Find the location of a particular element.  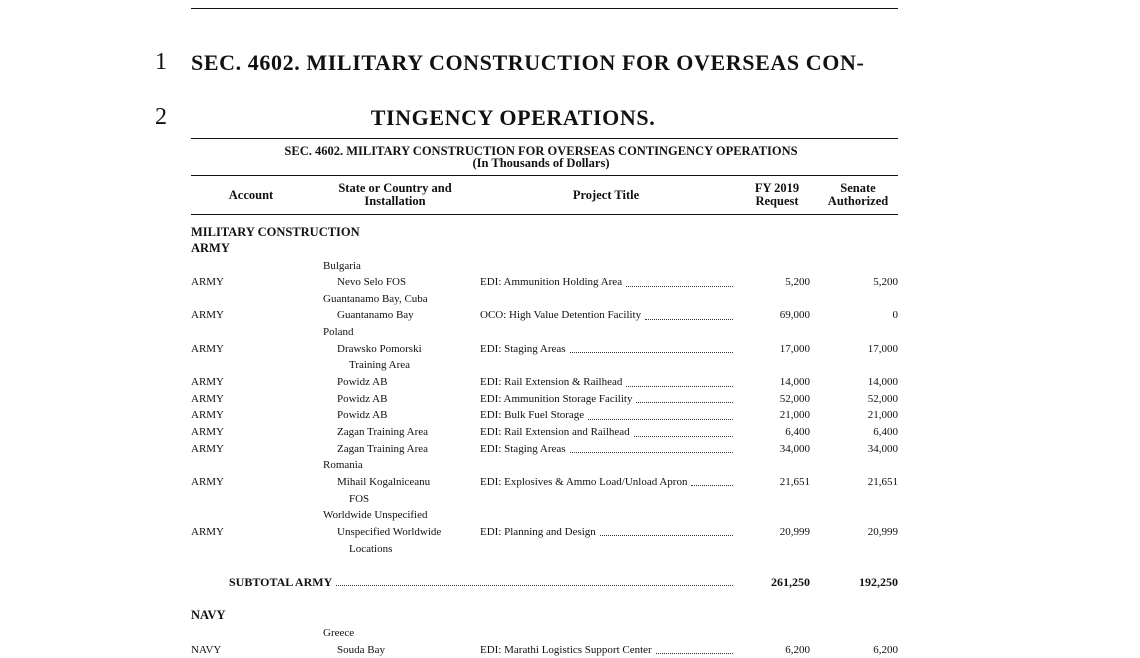

line-number: 2 is located at coordinates (161, 117).